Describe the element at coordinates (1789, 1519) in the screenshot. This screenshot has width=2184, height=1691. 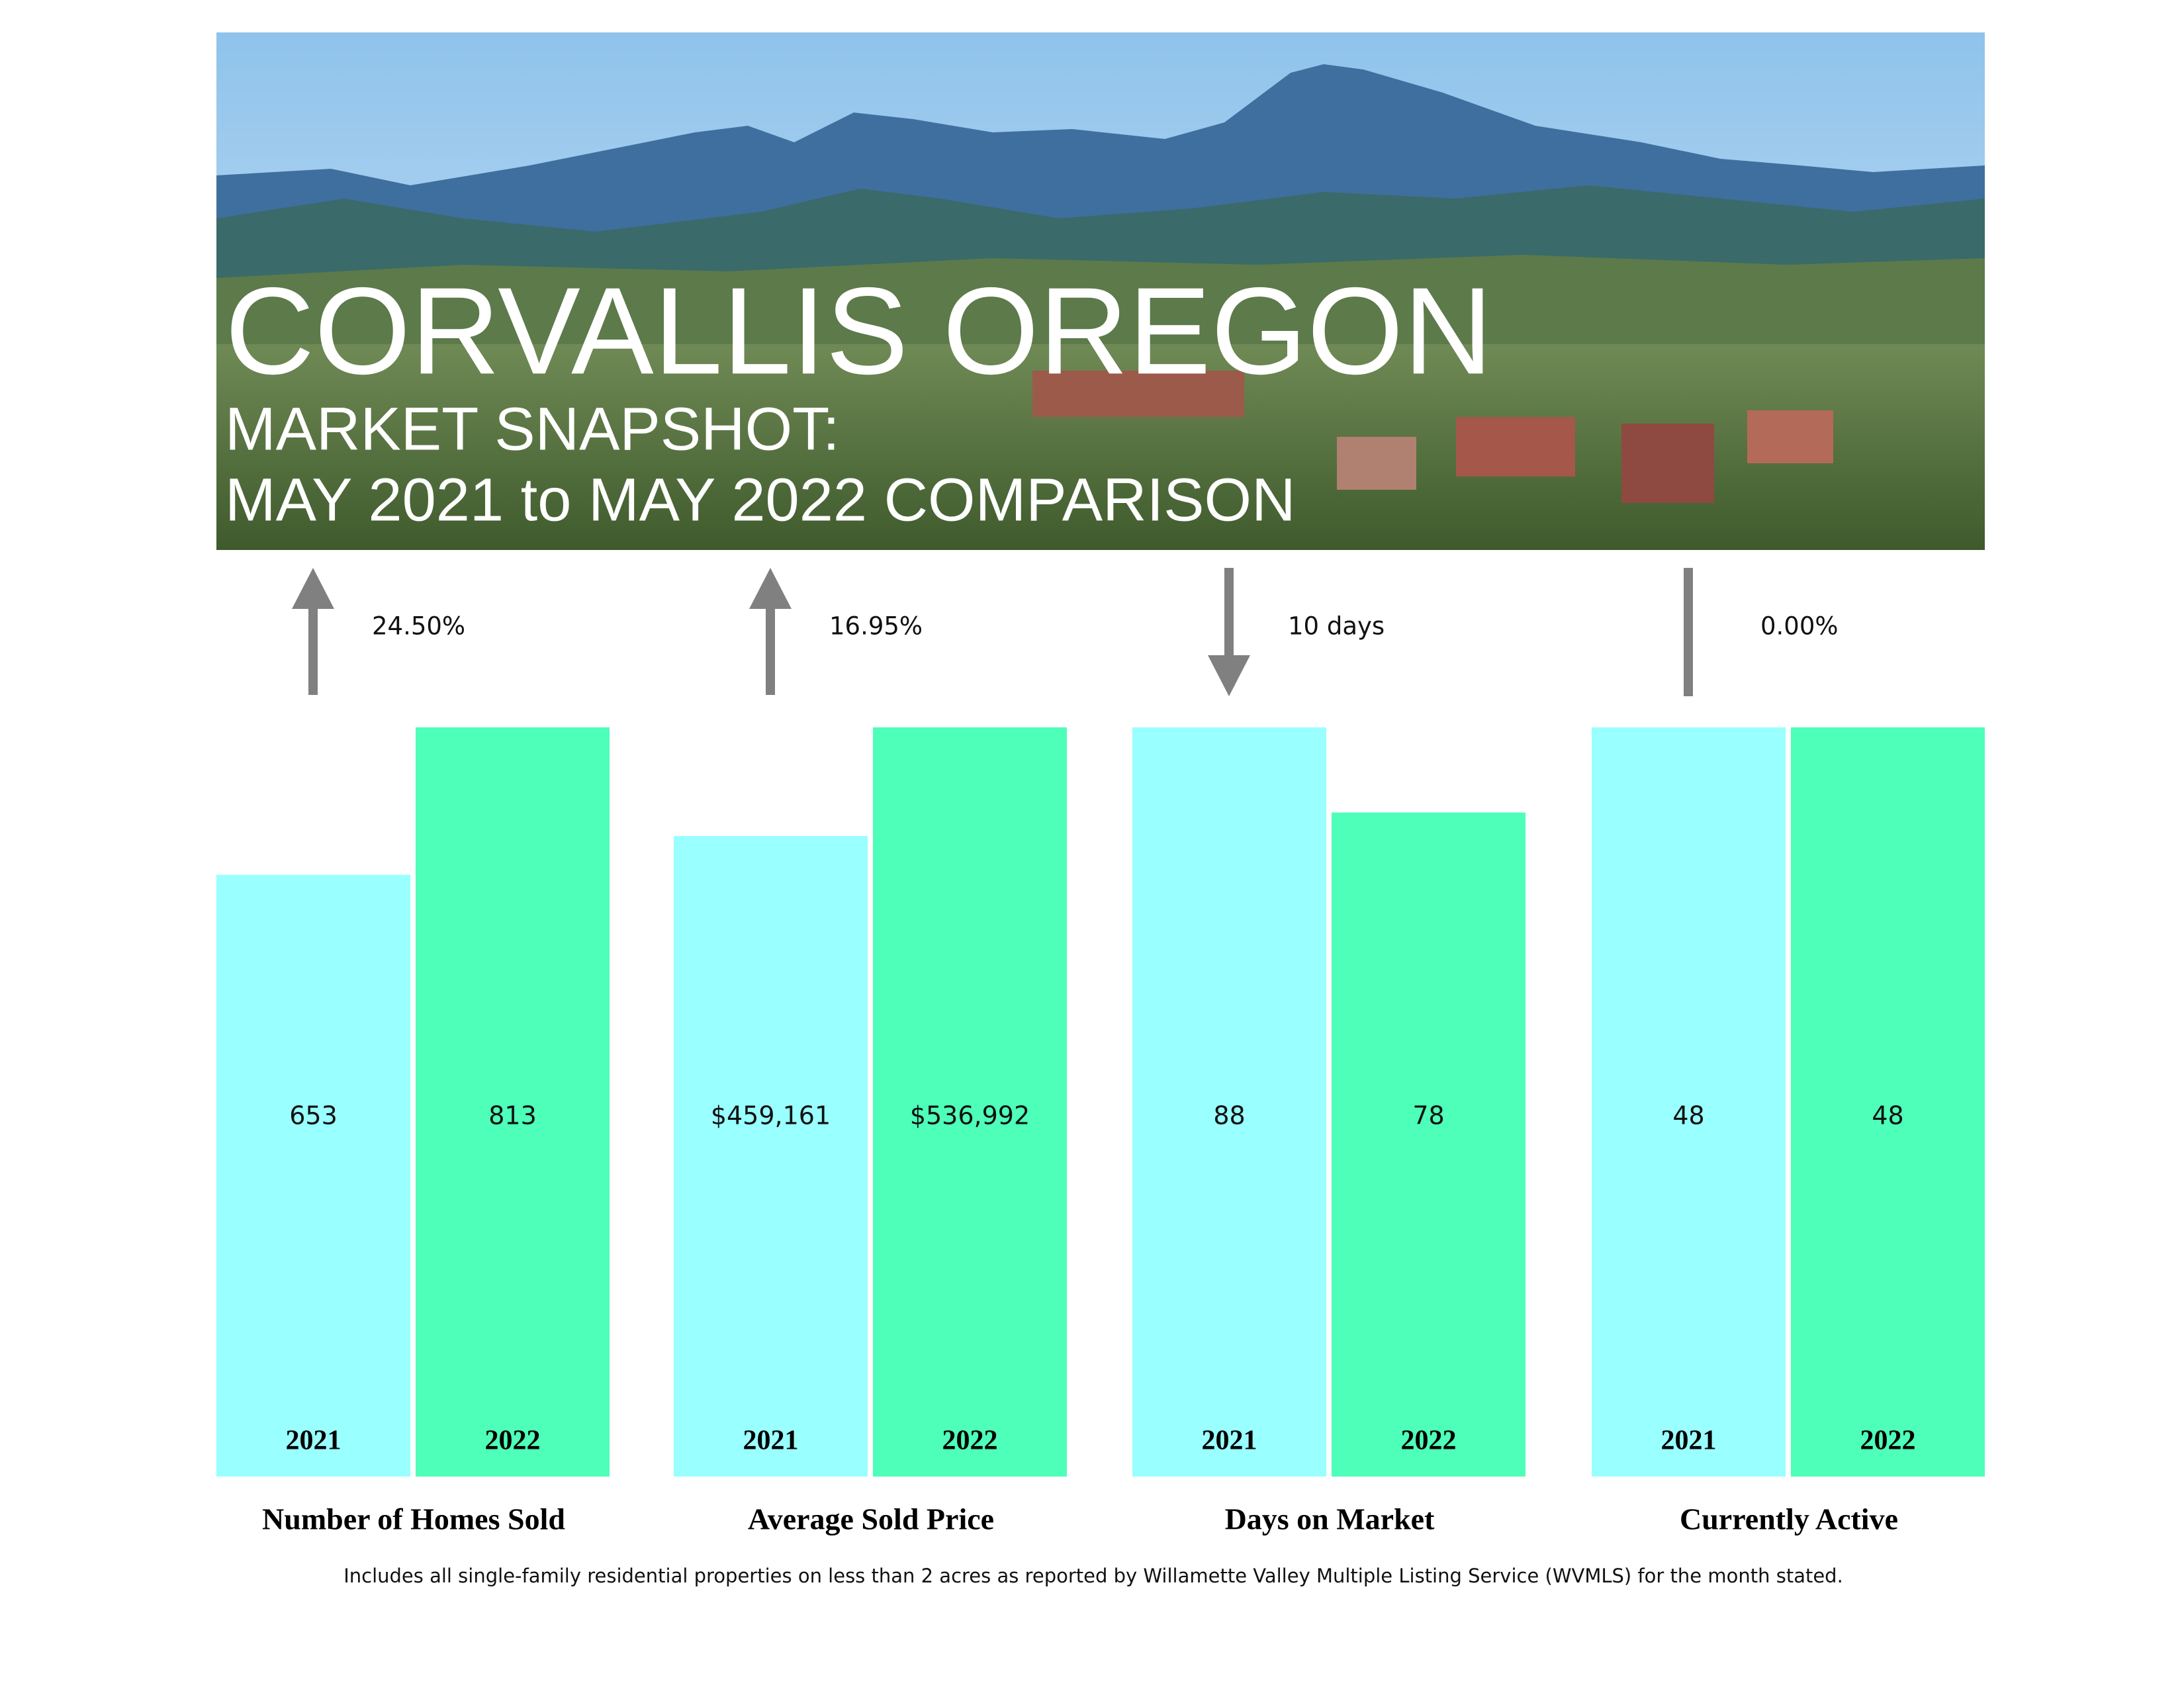
I see `category-label: Currently Active` at that location.